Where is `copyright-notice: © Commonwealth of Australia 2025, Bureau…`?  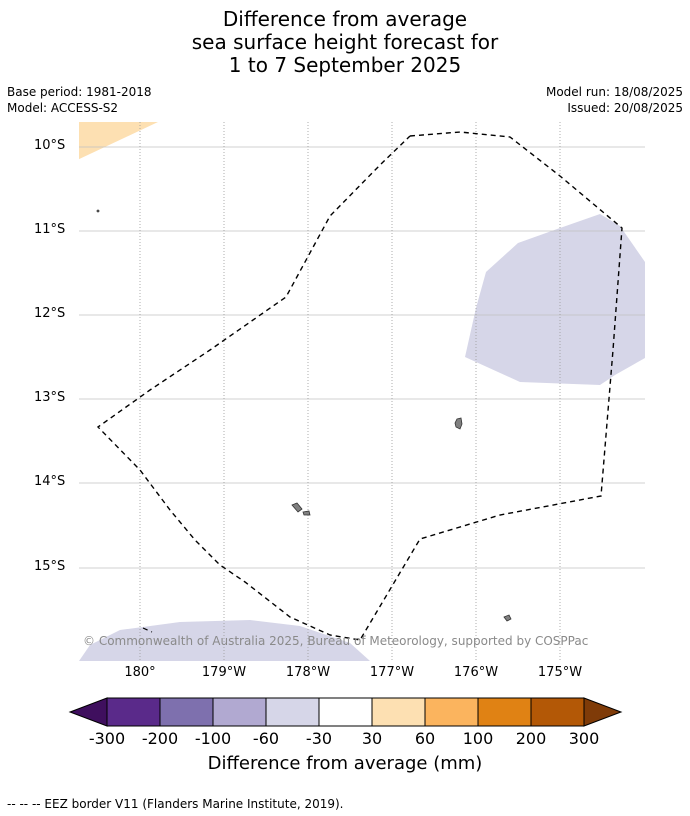 copyright-notice: © Commonwealth of Australia 2025, Bureau… is located at coordinates (336, 641).